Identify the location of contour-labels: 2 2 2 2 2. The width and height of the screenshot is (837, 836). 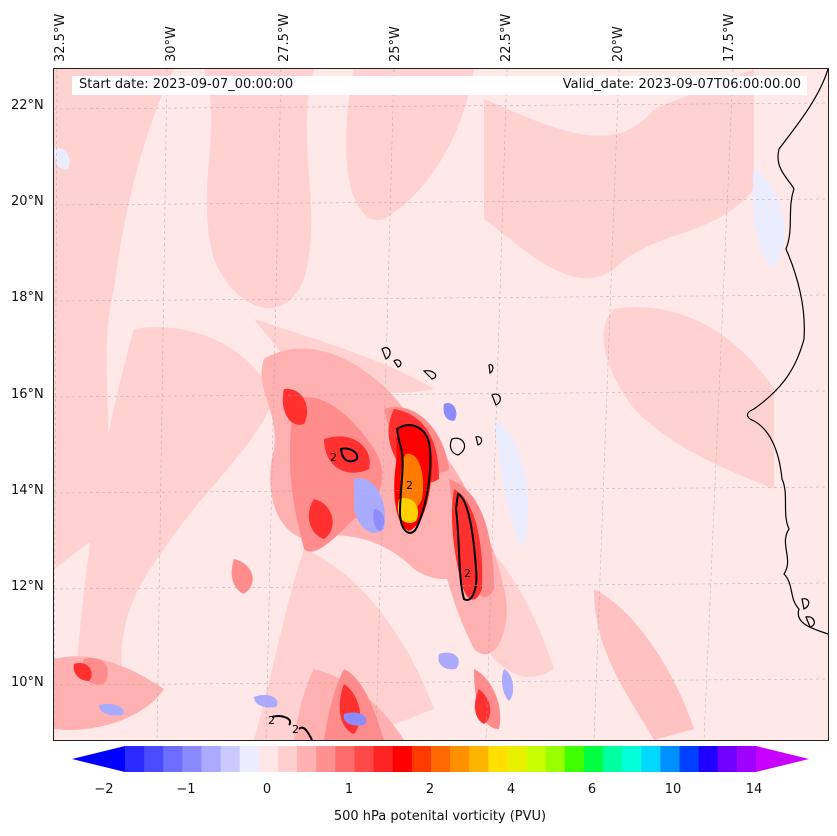
(369, 593).